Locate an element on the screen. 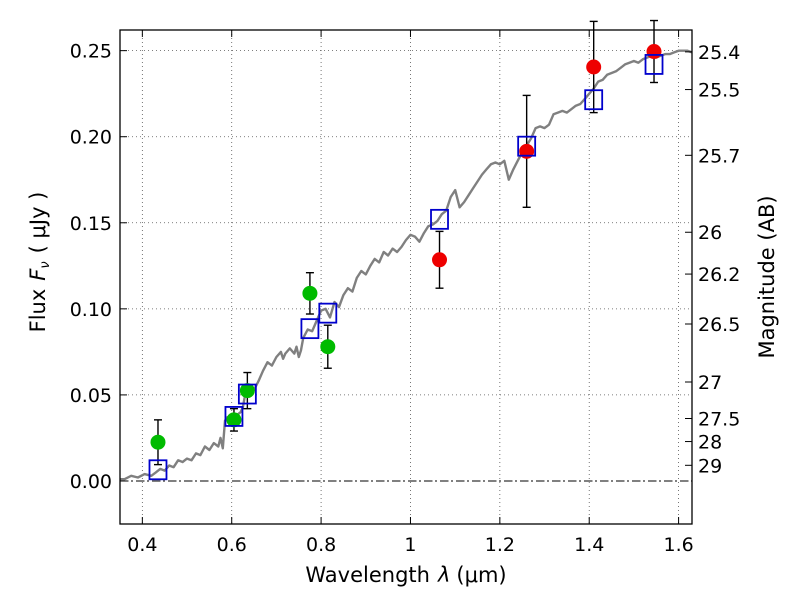  magnitude-tick-label: 26.5 is located at coordinates (719, 325).